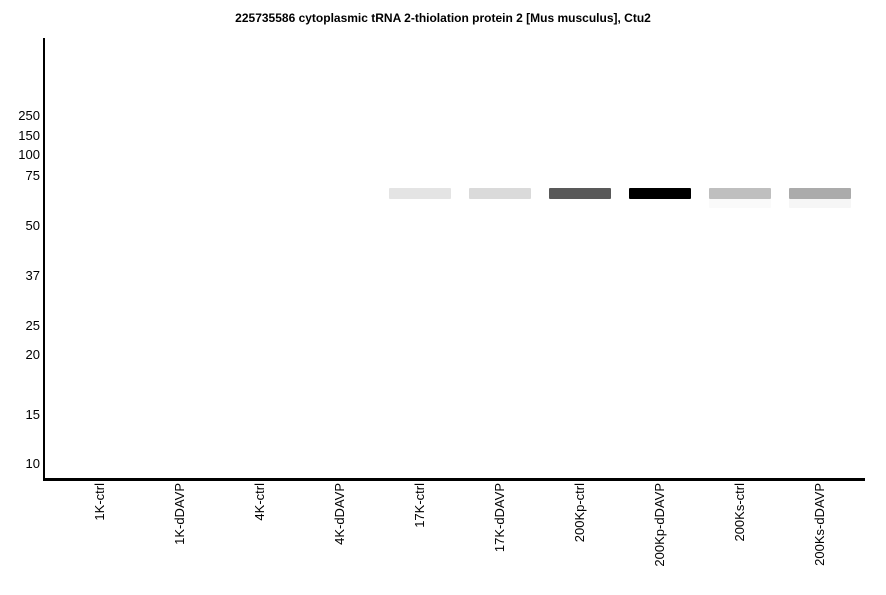 The image size is (886, 595). I want to click on mw-marker-label-150: 150, so click(29, 135).